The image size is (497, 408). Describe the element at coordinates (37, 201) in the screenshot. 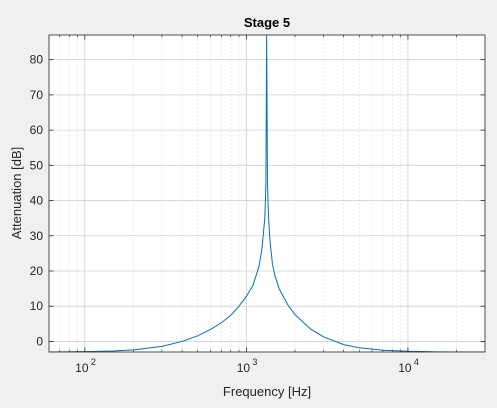

I see `y-tick-label: 40` at that location.